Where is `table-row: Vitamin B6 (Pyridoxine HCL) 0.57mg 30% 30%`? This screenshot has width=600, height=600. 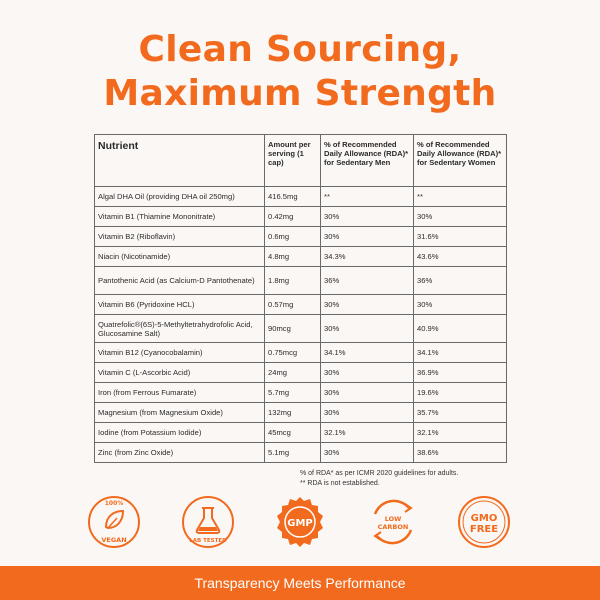
table-row: Vitamin B6 (Pyridoxine HCL) 0.57mg 30% 30% is located at coordinates (300, 304).